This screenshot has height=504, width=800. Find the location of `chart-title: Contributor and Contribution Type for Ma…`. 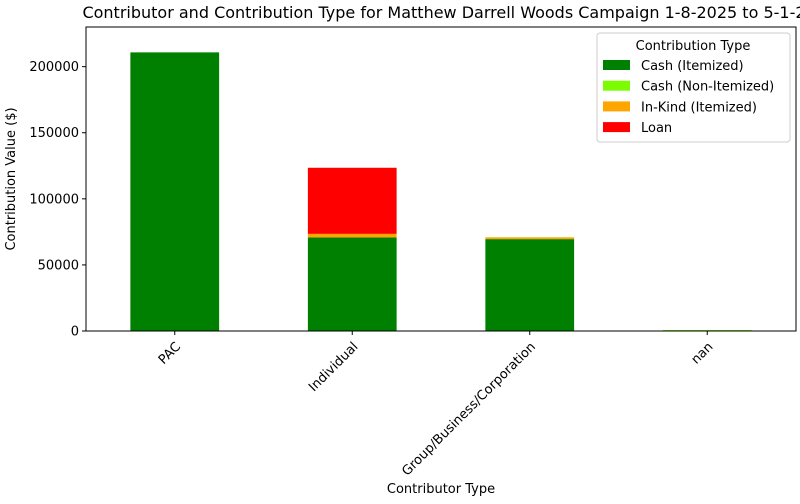

chart-title: Contributor and Contribution Type for Ma… is located at coordinates (441, 12).